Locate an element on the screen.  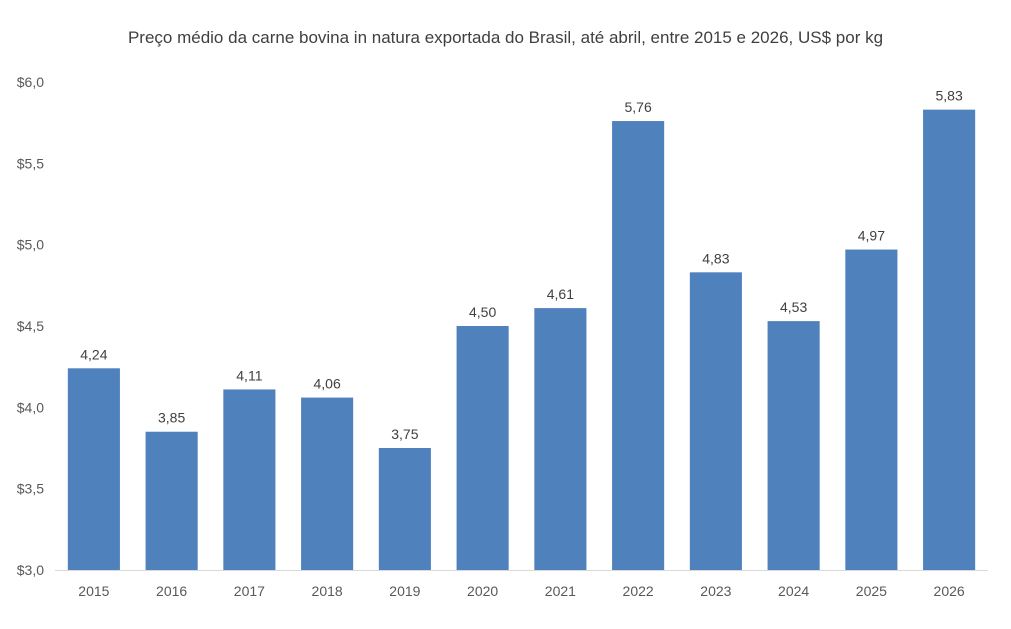
x-tick-label: 2019 is located at coordinates (404, 591).